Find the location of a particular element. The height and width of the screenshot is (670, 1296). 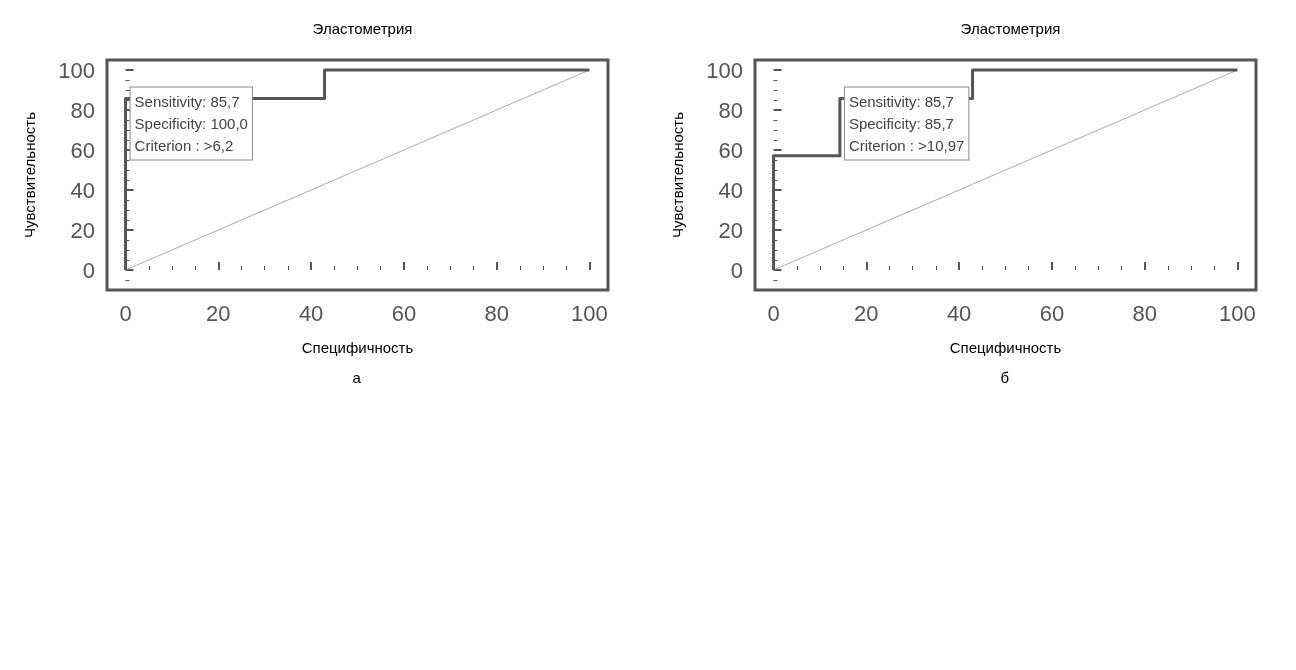

annotation: Criterion : >10,97 is located at coordinates (906, 146).